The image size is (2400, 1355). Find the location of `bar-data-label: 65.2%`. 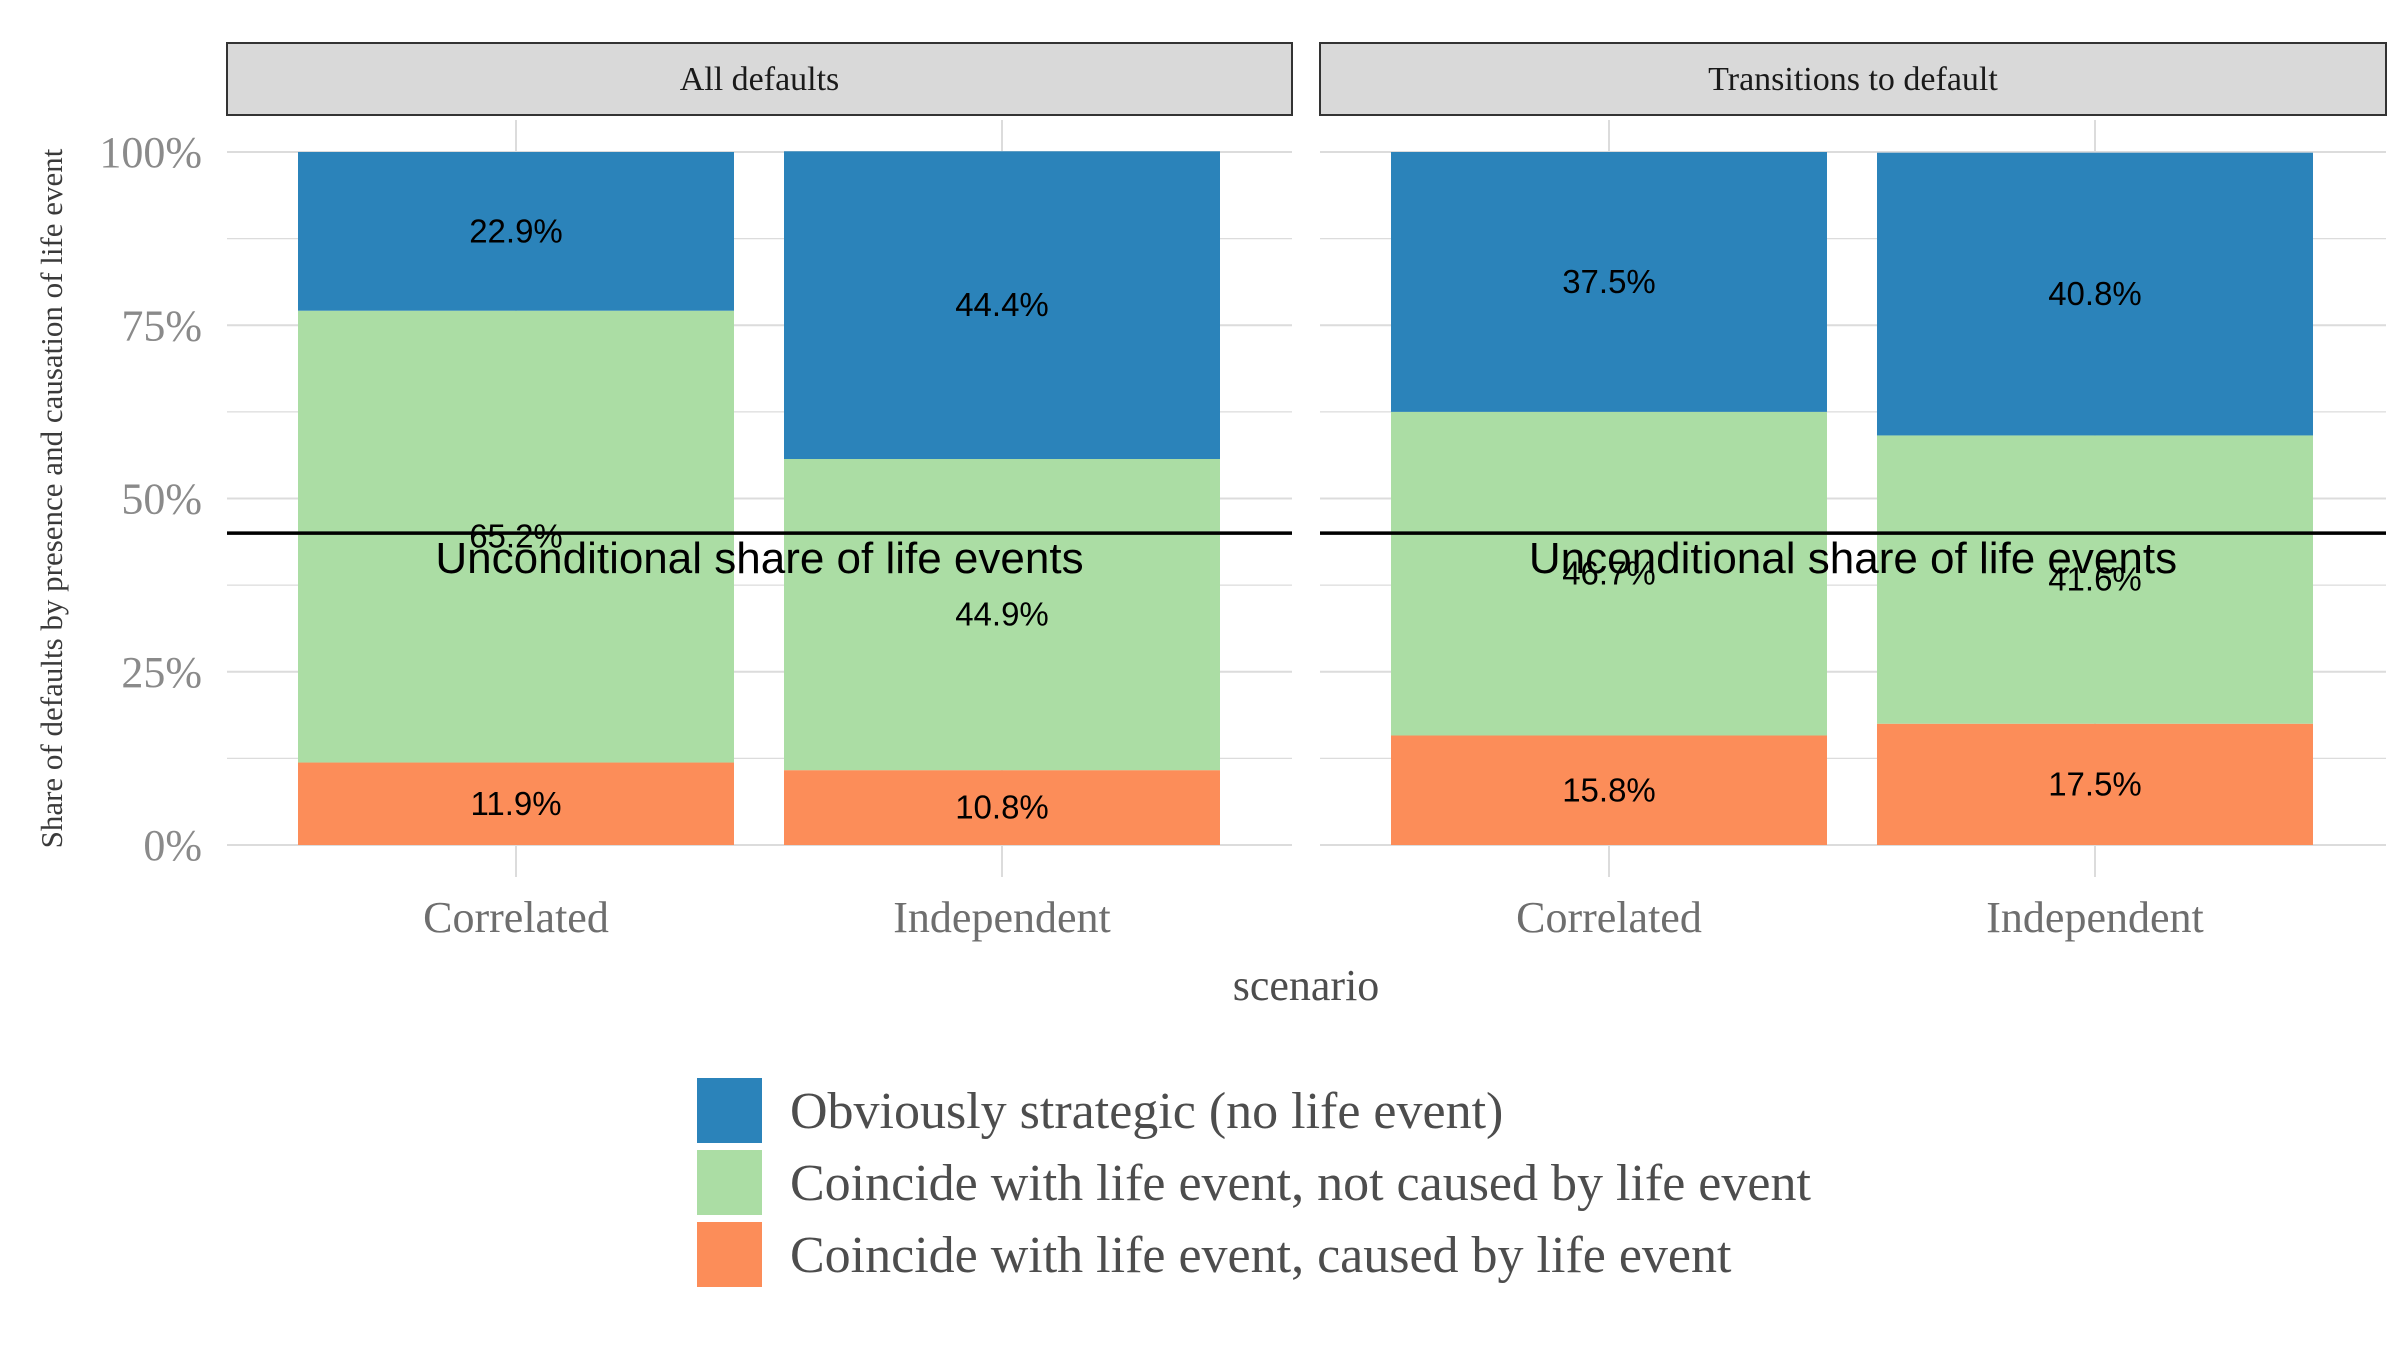

bar-data-label: 65.2% is located at coordinates (516, 536).